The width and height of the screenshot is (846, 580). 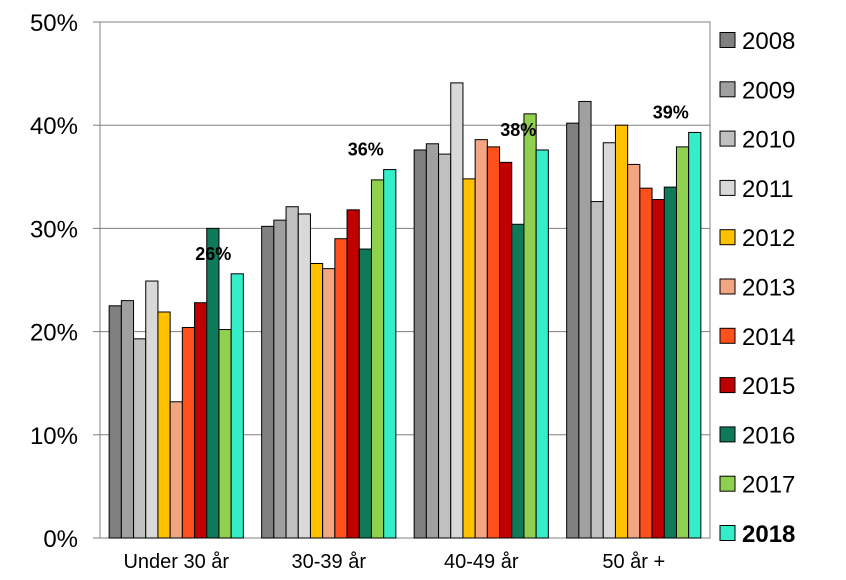 What do you see at coordinates (633, 562) in the screenshot?
I see `x-category-label: 50 år +` at bounding box center [633, 562].